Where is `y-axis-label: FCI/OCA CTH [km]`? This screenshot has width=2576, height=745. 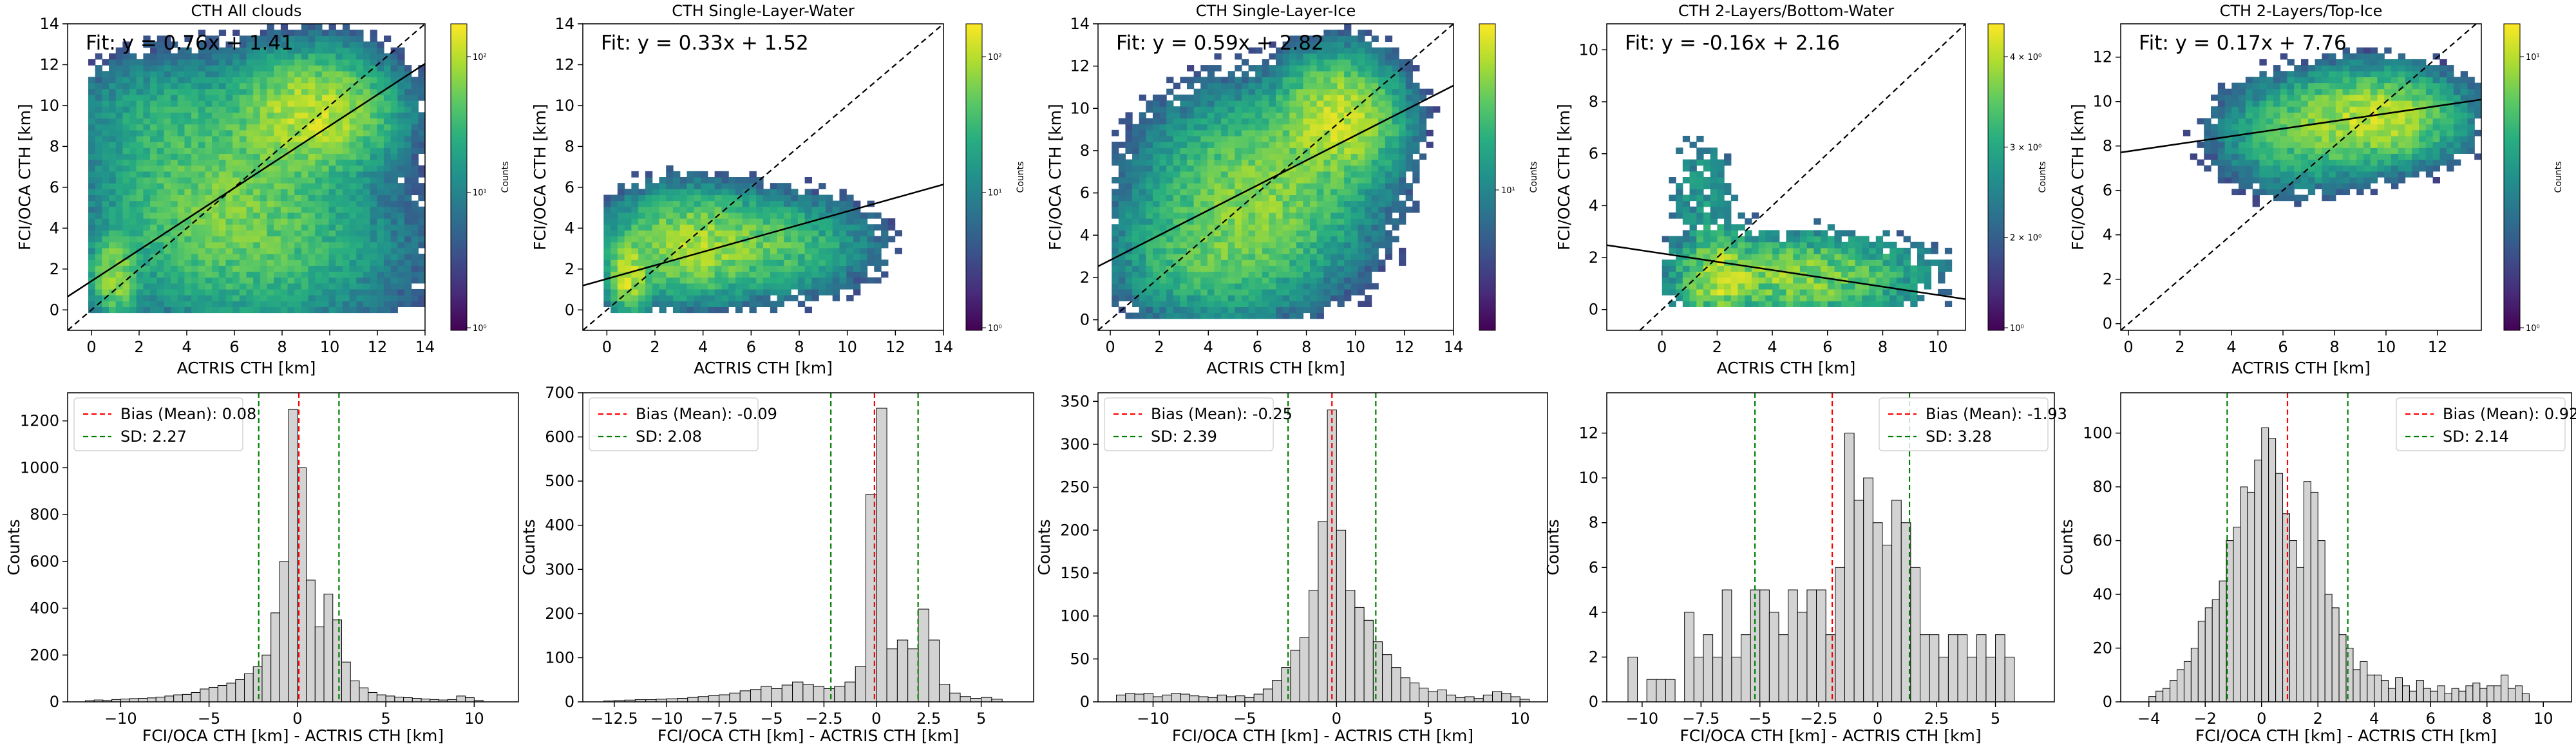
y-axis-label: FCI/OCA CTH [km] is located at coordinates (24, 177).